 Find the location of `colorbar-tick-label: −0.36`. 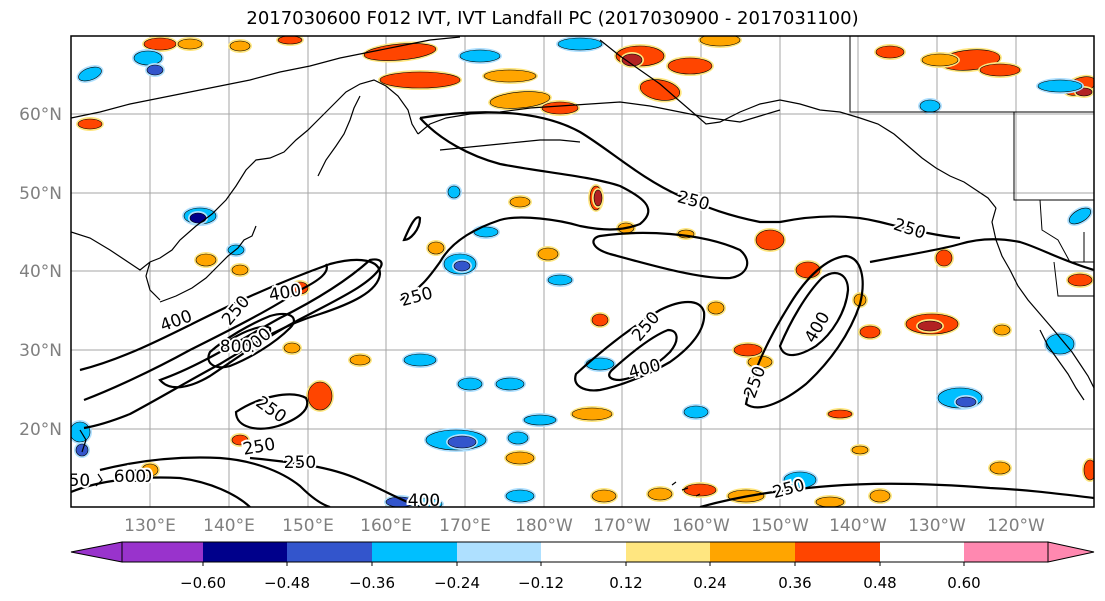

colorbar-tick-label: −0.36 is located at coordinates (372, 583).